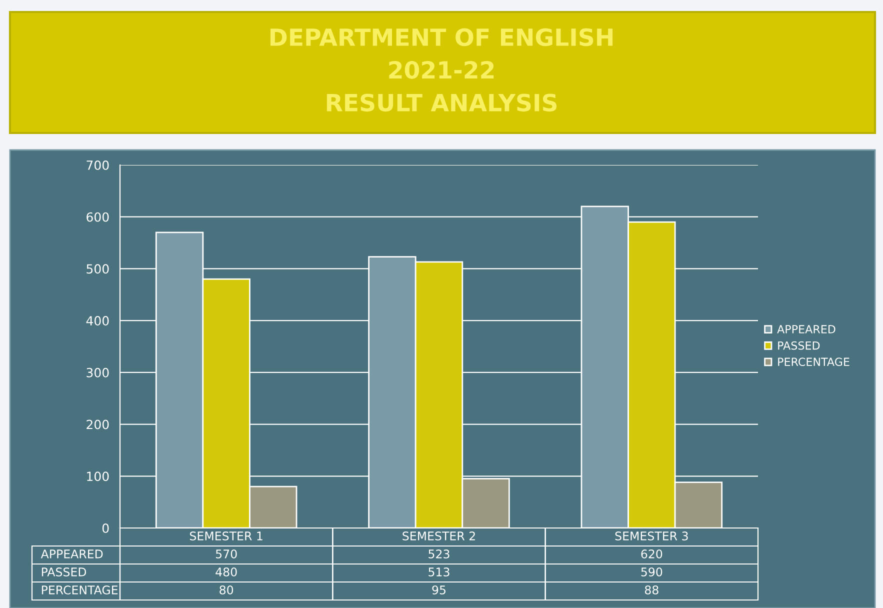 The width and height of the screenshot is (883, 608). I want to click on x-tick-label: SEMESTER 3, so click(651, 535).